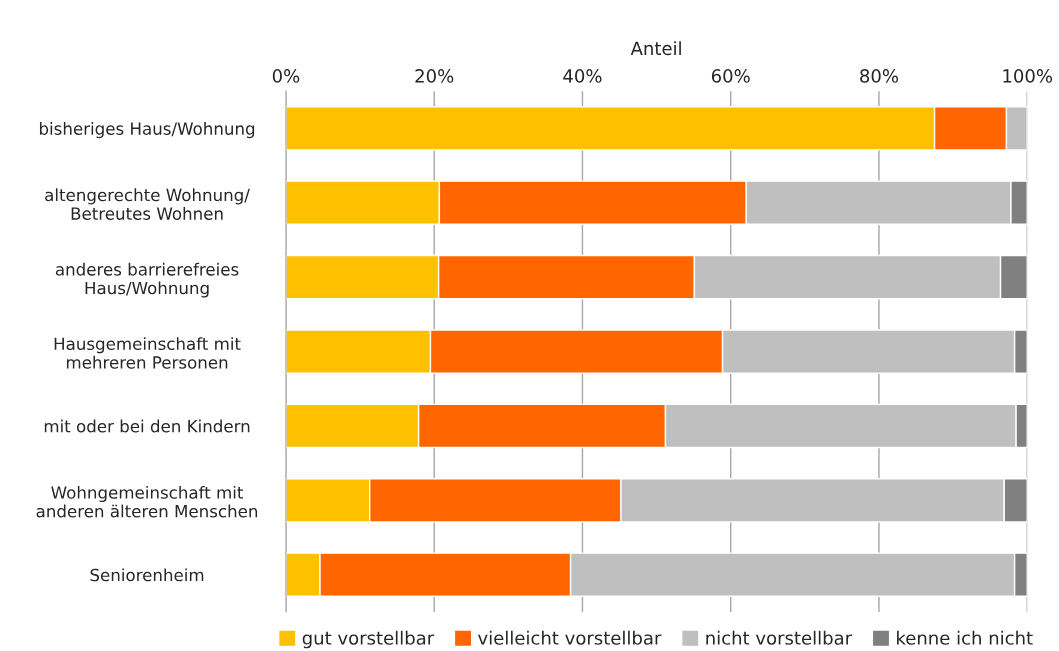  What do you see at coordinates (582, 76) in the screenshot?
I see `x-tick-label: 40%` at bounding box center [582, 76].